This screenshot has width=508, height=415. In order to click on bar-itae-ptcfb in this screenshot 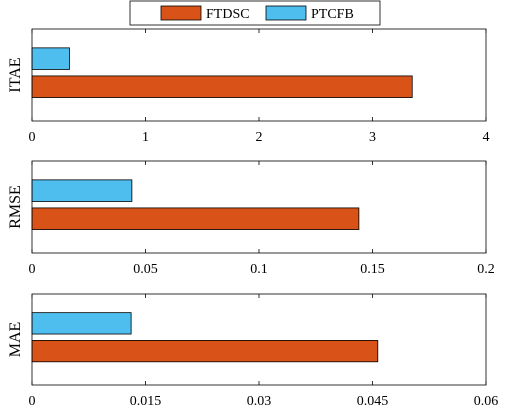, I will do `click(50, 58)`.